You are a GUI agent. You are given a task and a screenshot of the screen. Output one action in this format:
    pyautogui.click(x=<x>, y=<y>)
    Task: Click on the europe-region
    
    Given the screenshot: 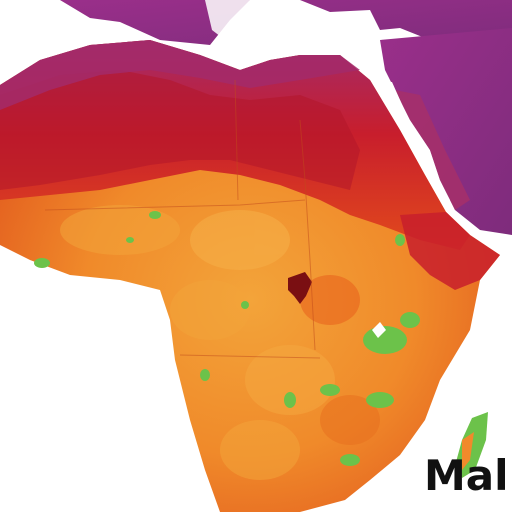 What is the action you would take?
    pyautogui.click(x=286, y=24)
    